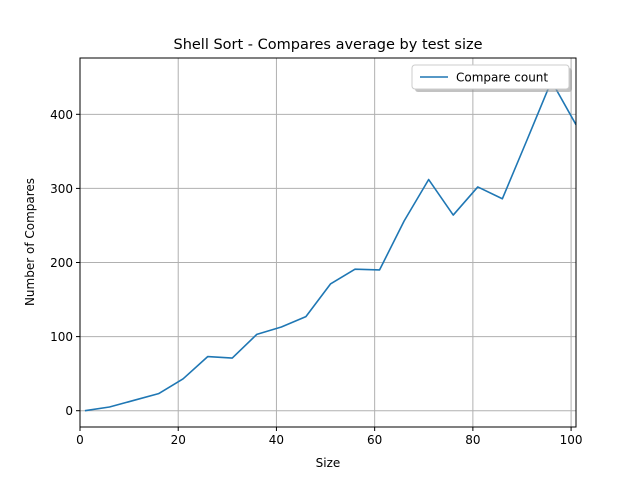  I want to click on y-axis-ticks: 0 100 200 300 400, so click(65, 263).